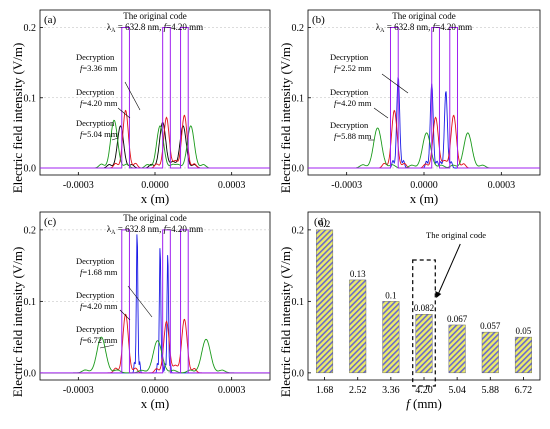 This screenshot has height=429, width=550. What do you see at coordinates (457, 390) in the screenshot?
I see `x-tick-label: 5.04` at bounding box center [457, 390].